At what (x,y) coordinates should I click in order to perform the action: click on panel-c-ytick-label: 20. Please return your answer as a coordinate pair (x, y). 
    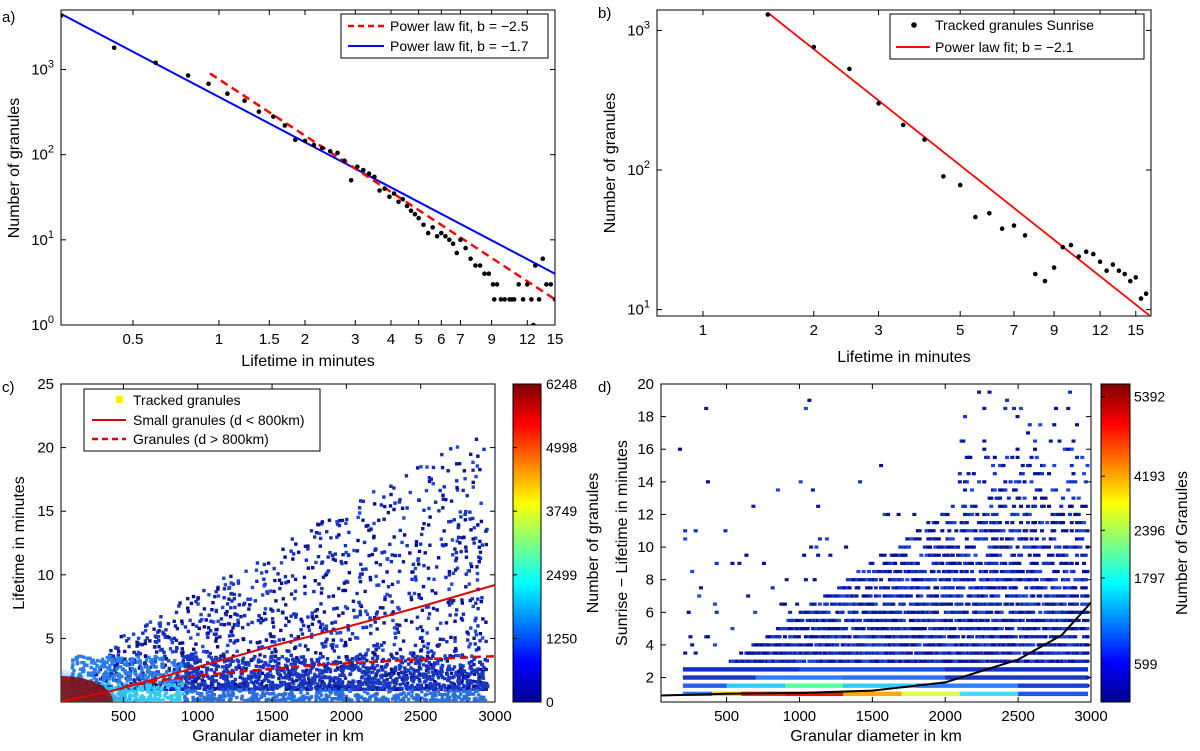
    Looking at the image, I should click on (45, 448).